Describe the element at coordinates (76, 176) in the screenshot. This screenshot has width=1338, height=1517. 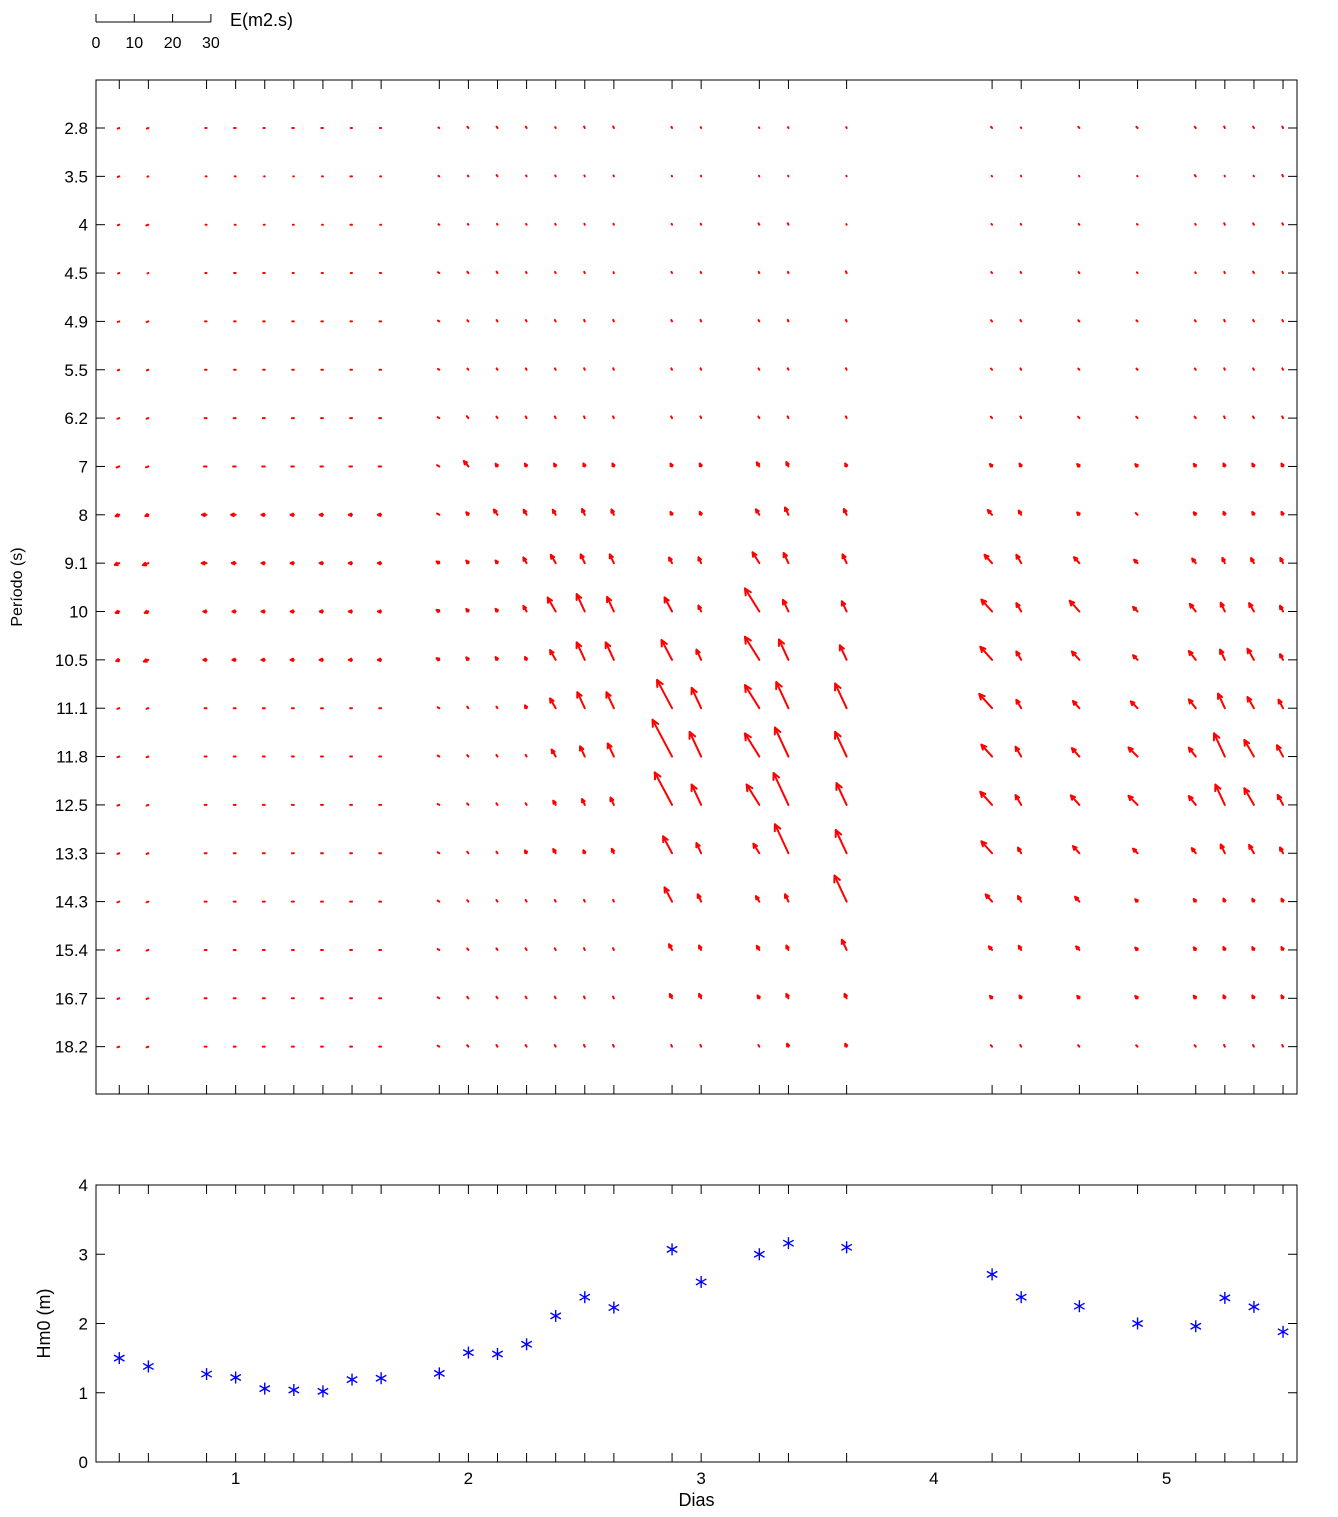
I see `y-tick-label: 3.5` at that location.